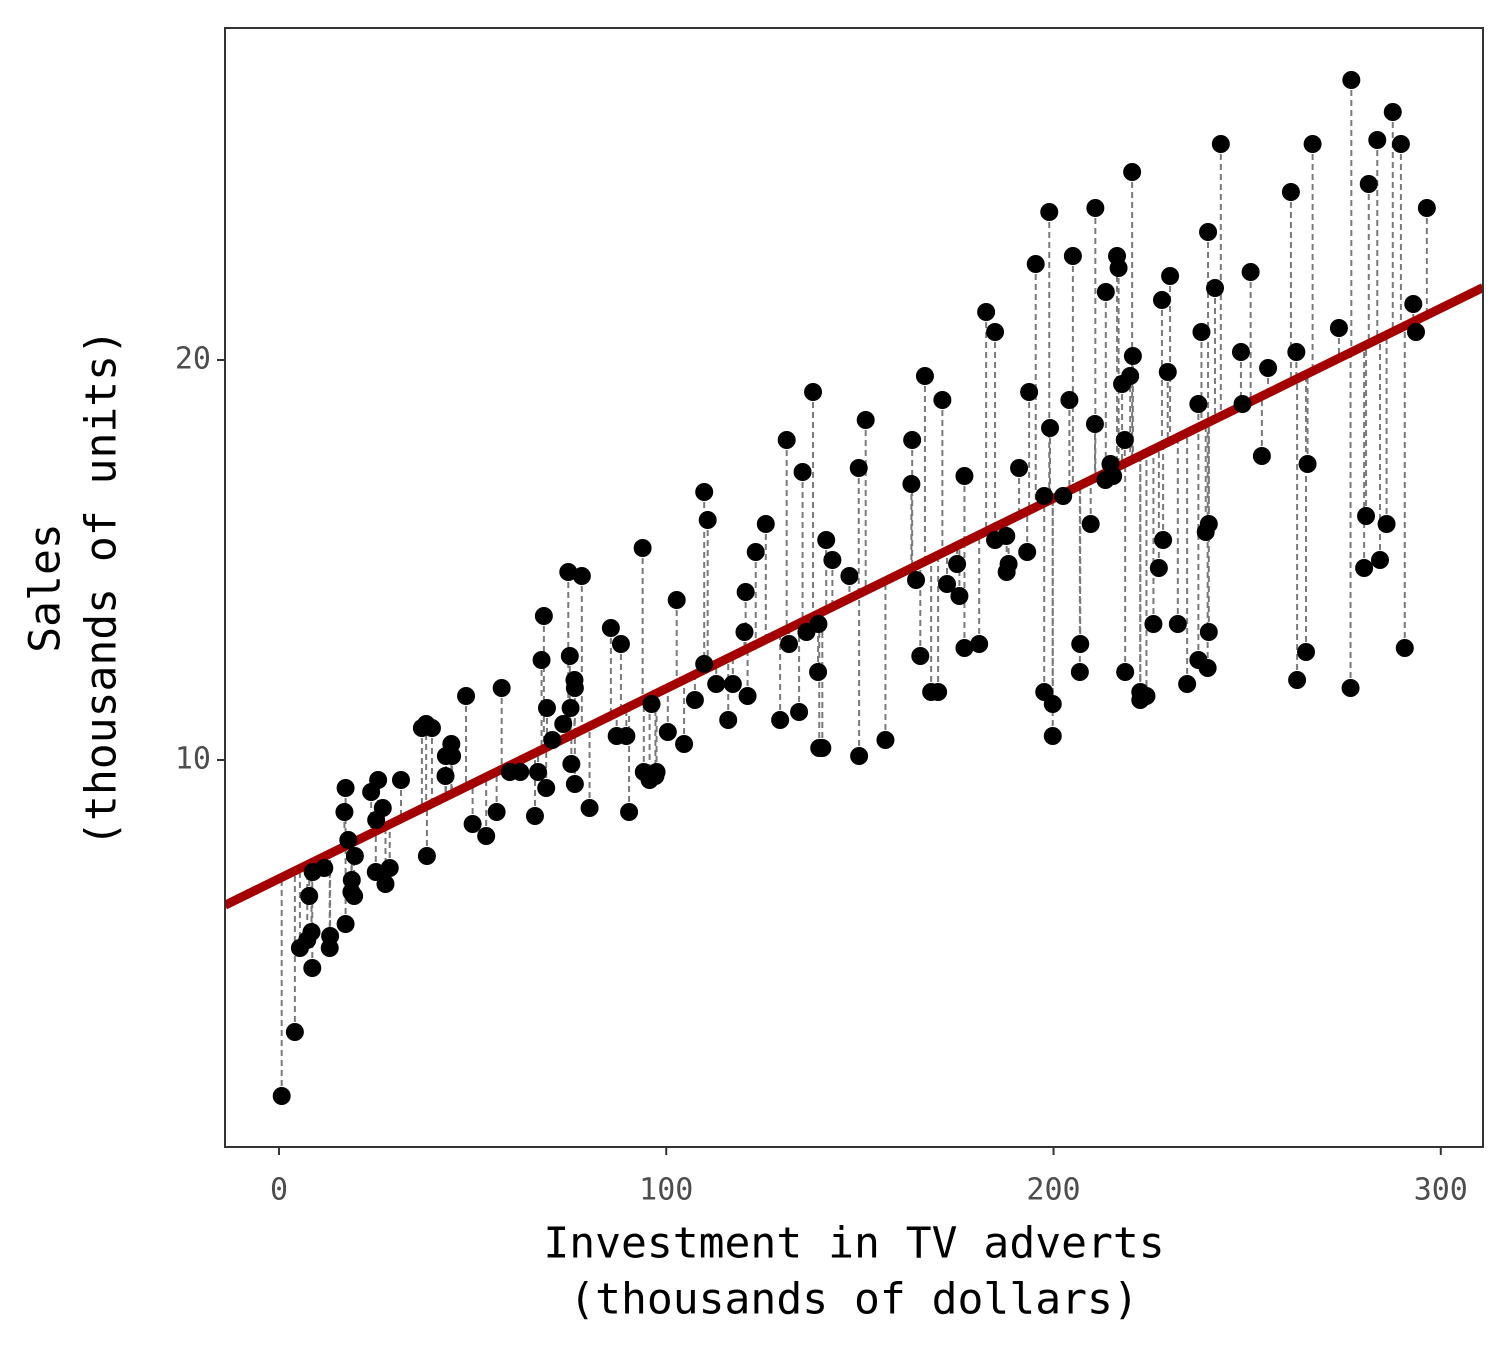  I want to click on x-tick-label: 0, so click(279, 1190).